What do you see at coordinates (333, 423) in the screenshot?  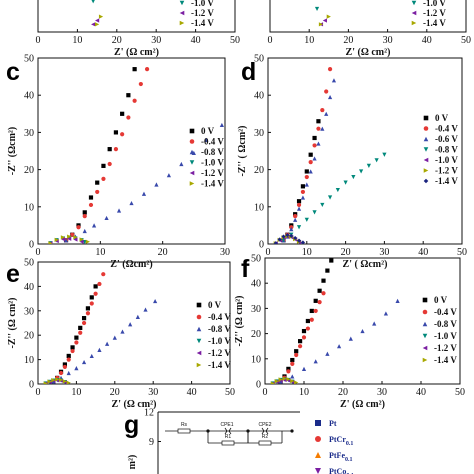 I see `legend-label: Pt` at bounding box center [333, 423].